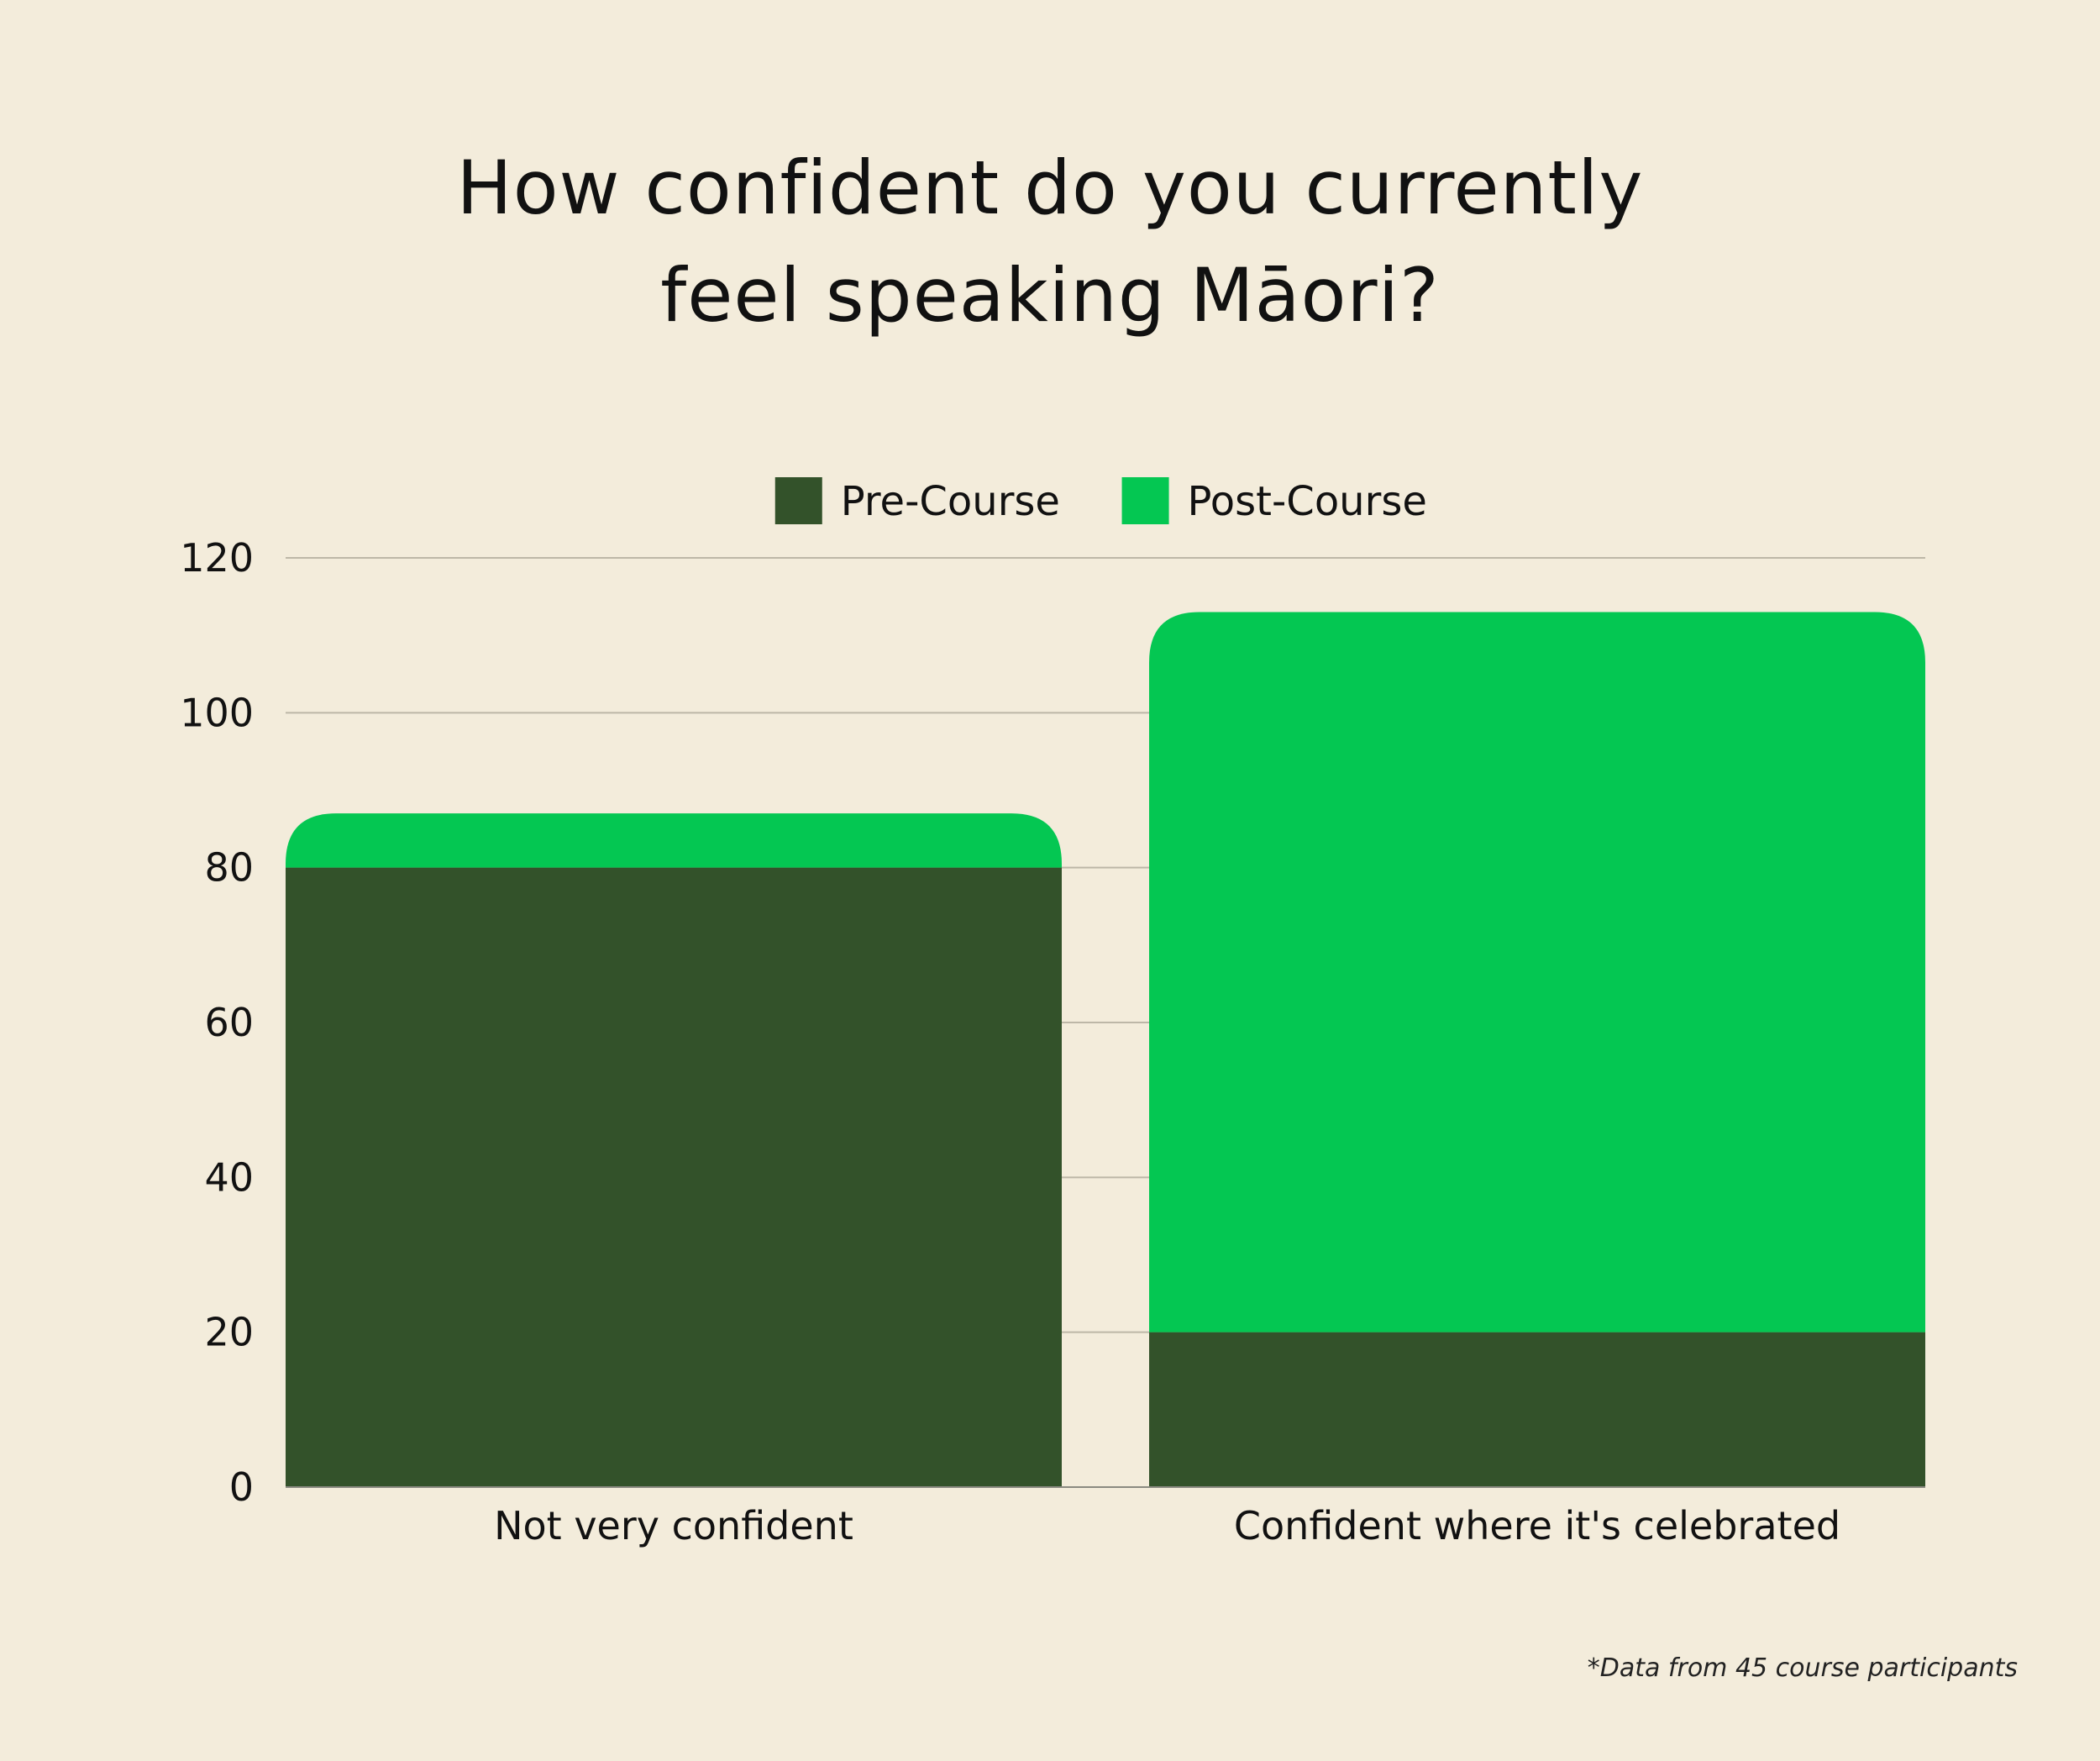 The width and height of the screenshot is (2100, 1761). Describe the element at coordinates (229, 868) in the screenshot. I see `y-tick-label: 80` at that location.